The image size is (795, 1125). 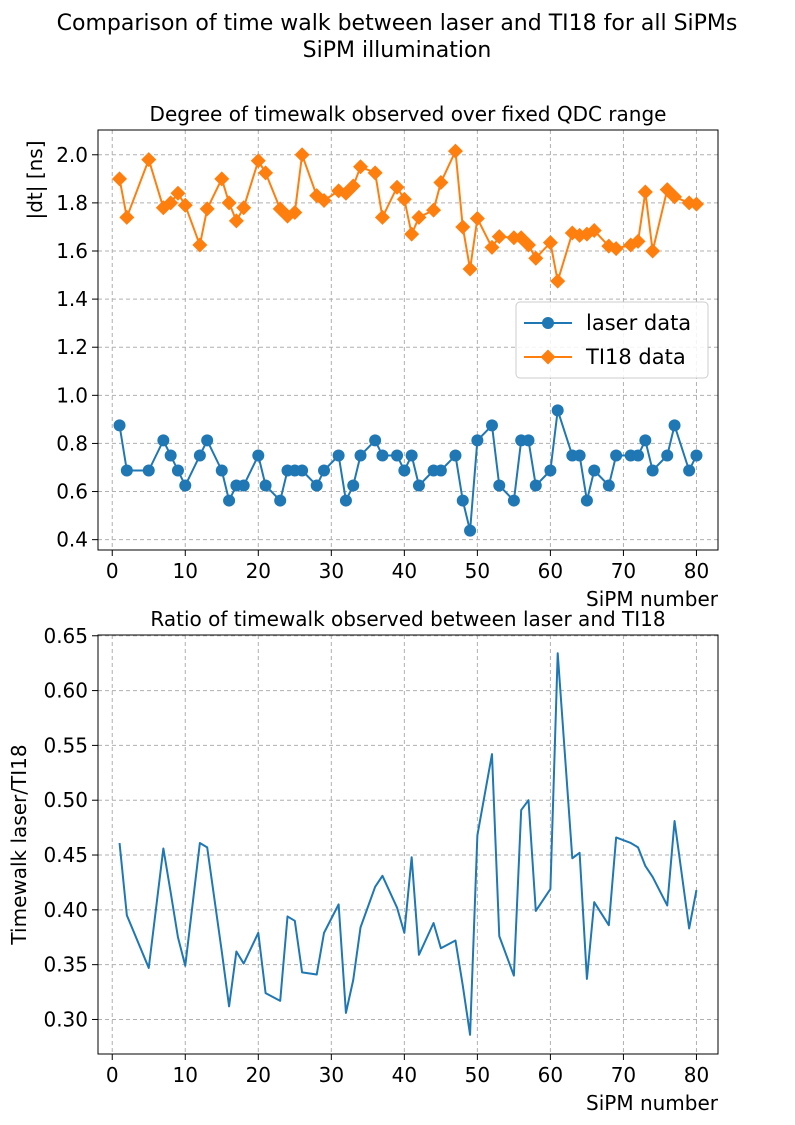 I want to click on y-tick-label: 1.8, so click(x=72, y=203).